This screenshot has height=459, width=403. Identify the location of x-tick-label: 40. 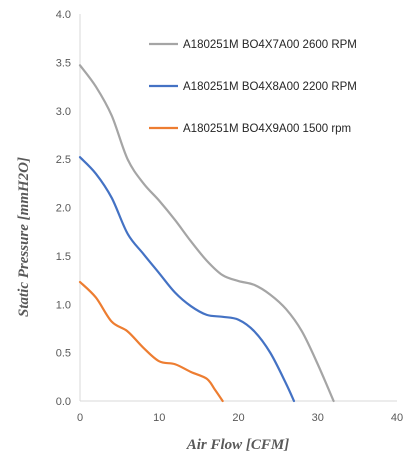
(397, 418).